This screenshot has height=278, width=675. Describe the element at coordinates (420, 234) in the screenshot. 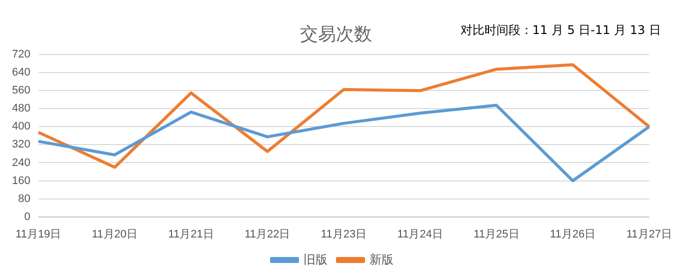

I see `x-tick-label: 11月24日` at that location.